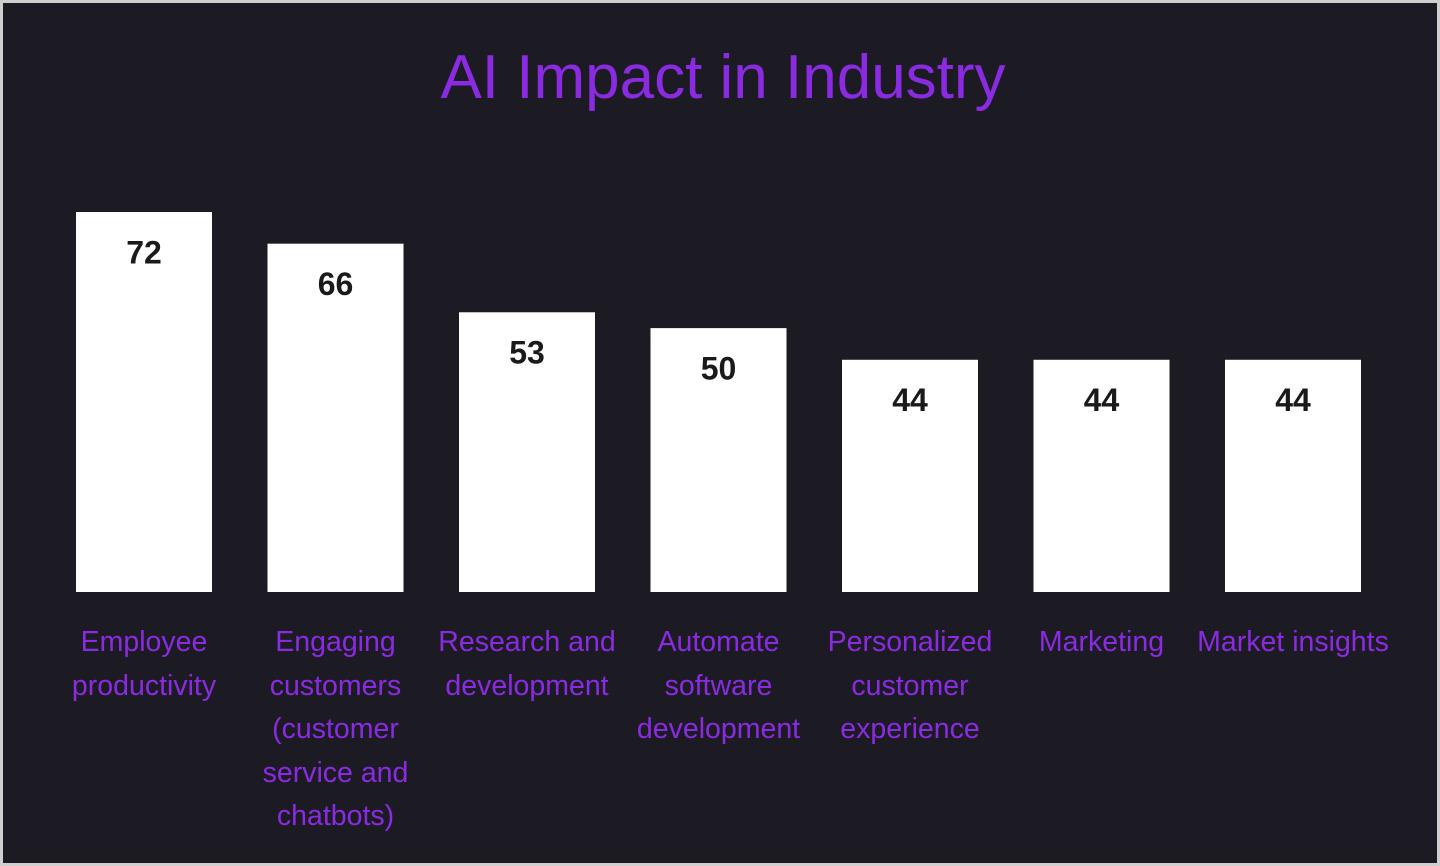  Describe the element at coordinates (910, 685) in the screenshot. I see `x-tick-label: Personalized customer experience` at that location.